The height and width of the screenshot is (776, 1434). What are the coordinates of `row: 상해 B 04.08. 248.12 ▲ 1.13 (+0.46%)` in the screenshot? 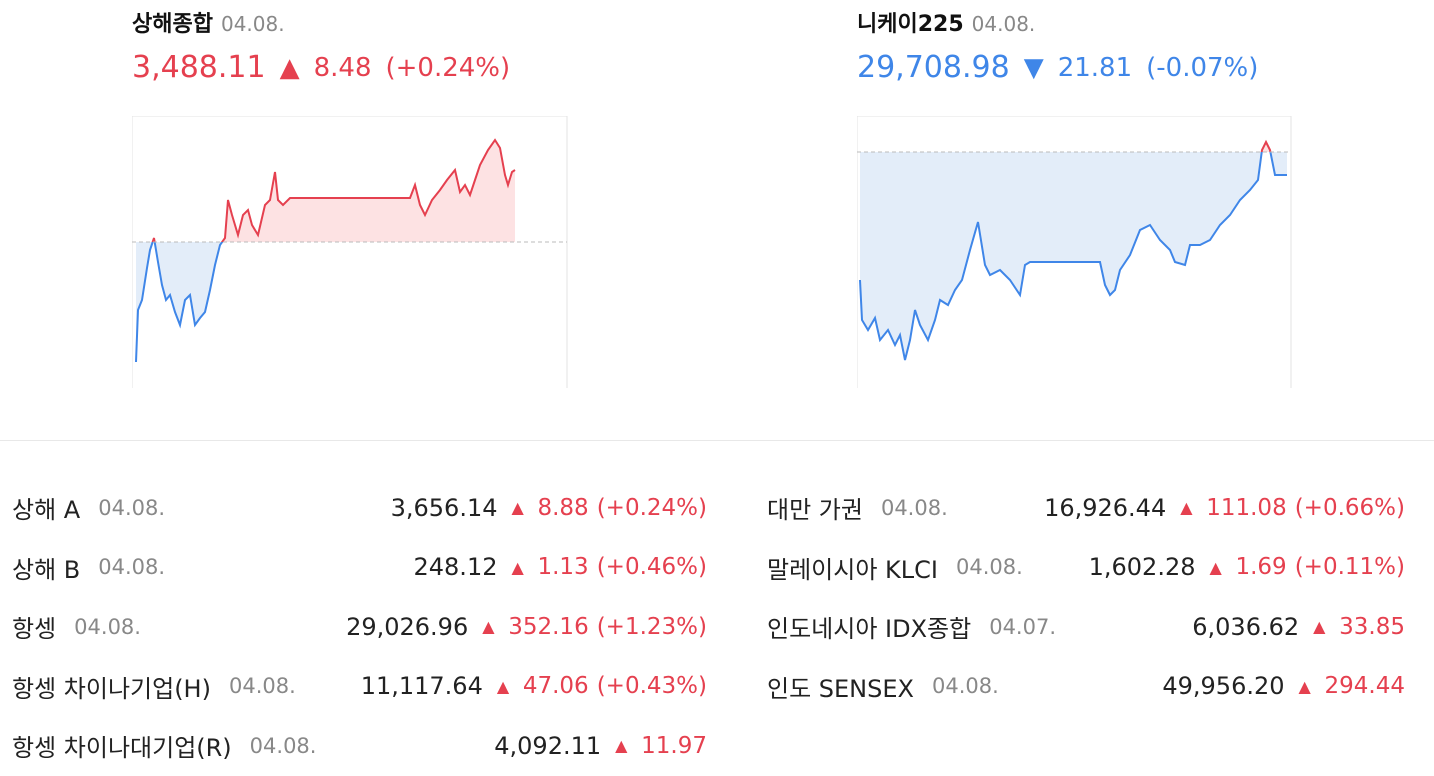 It's located at (359, 568).